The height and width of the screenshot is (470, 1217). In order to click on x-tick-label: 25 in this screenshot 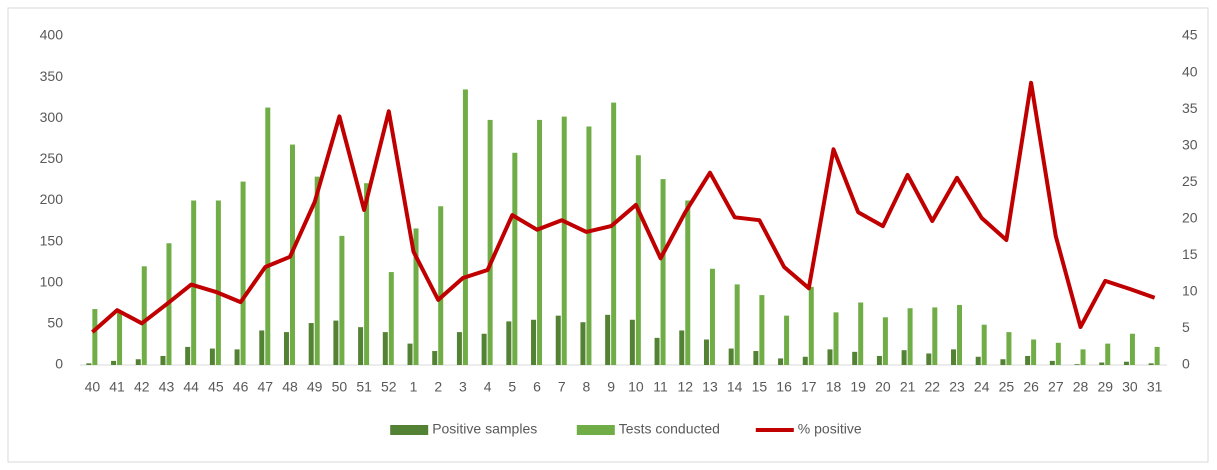, I will do `click(1007, 387)`.